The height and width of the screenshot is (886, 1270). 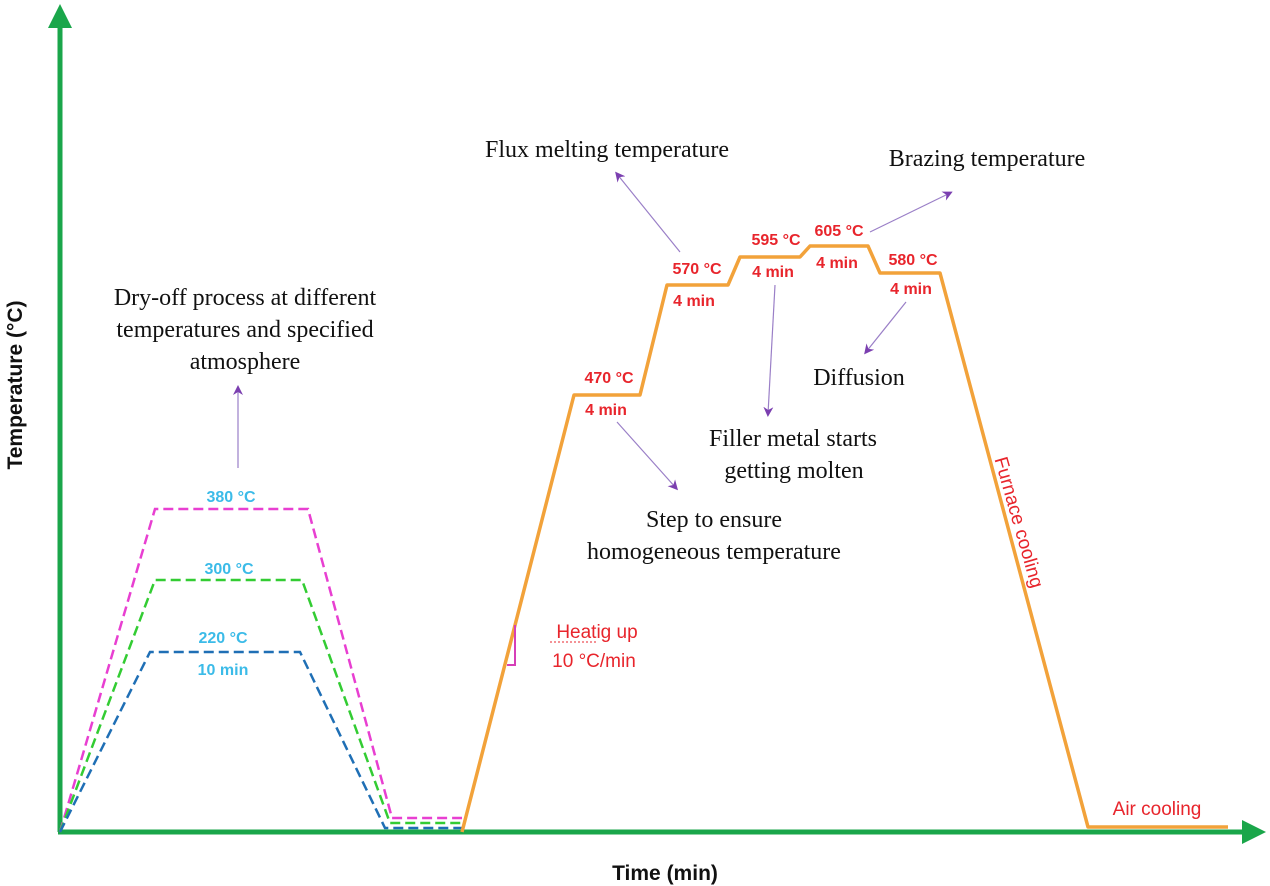 What do you see at coordinates (859, 378) in the screenshot?
I see `diffusion-label: Diffusion` at bounding box center [859, 378].